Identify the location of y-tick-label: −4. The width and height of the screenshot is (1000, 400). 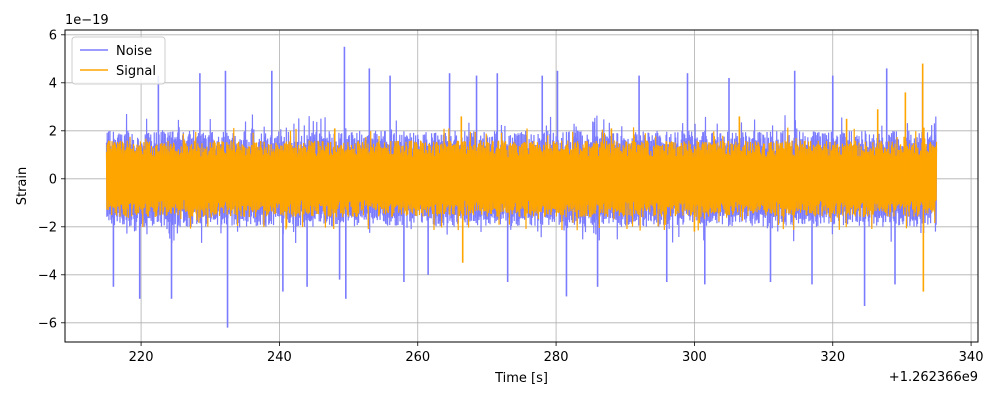
(47, 275).